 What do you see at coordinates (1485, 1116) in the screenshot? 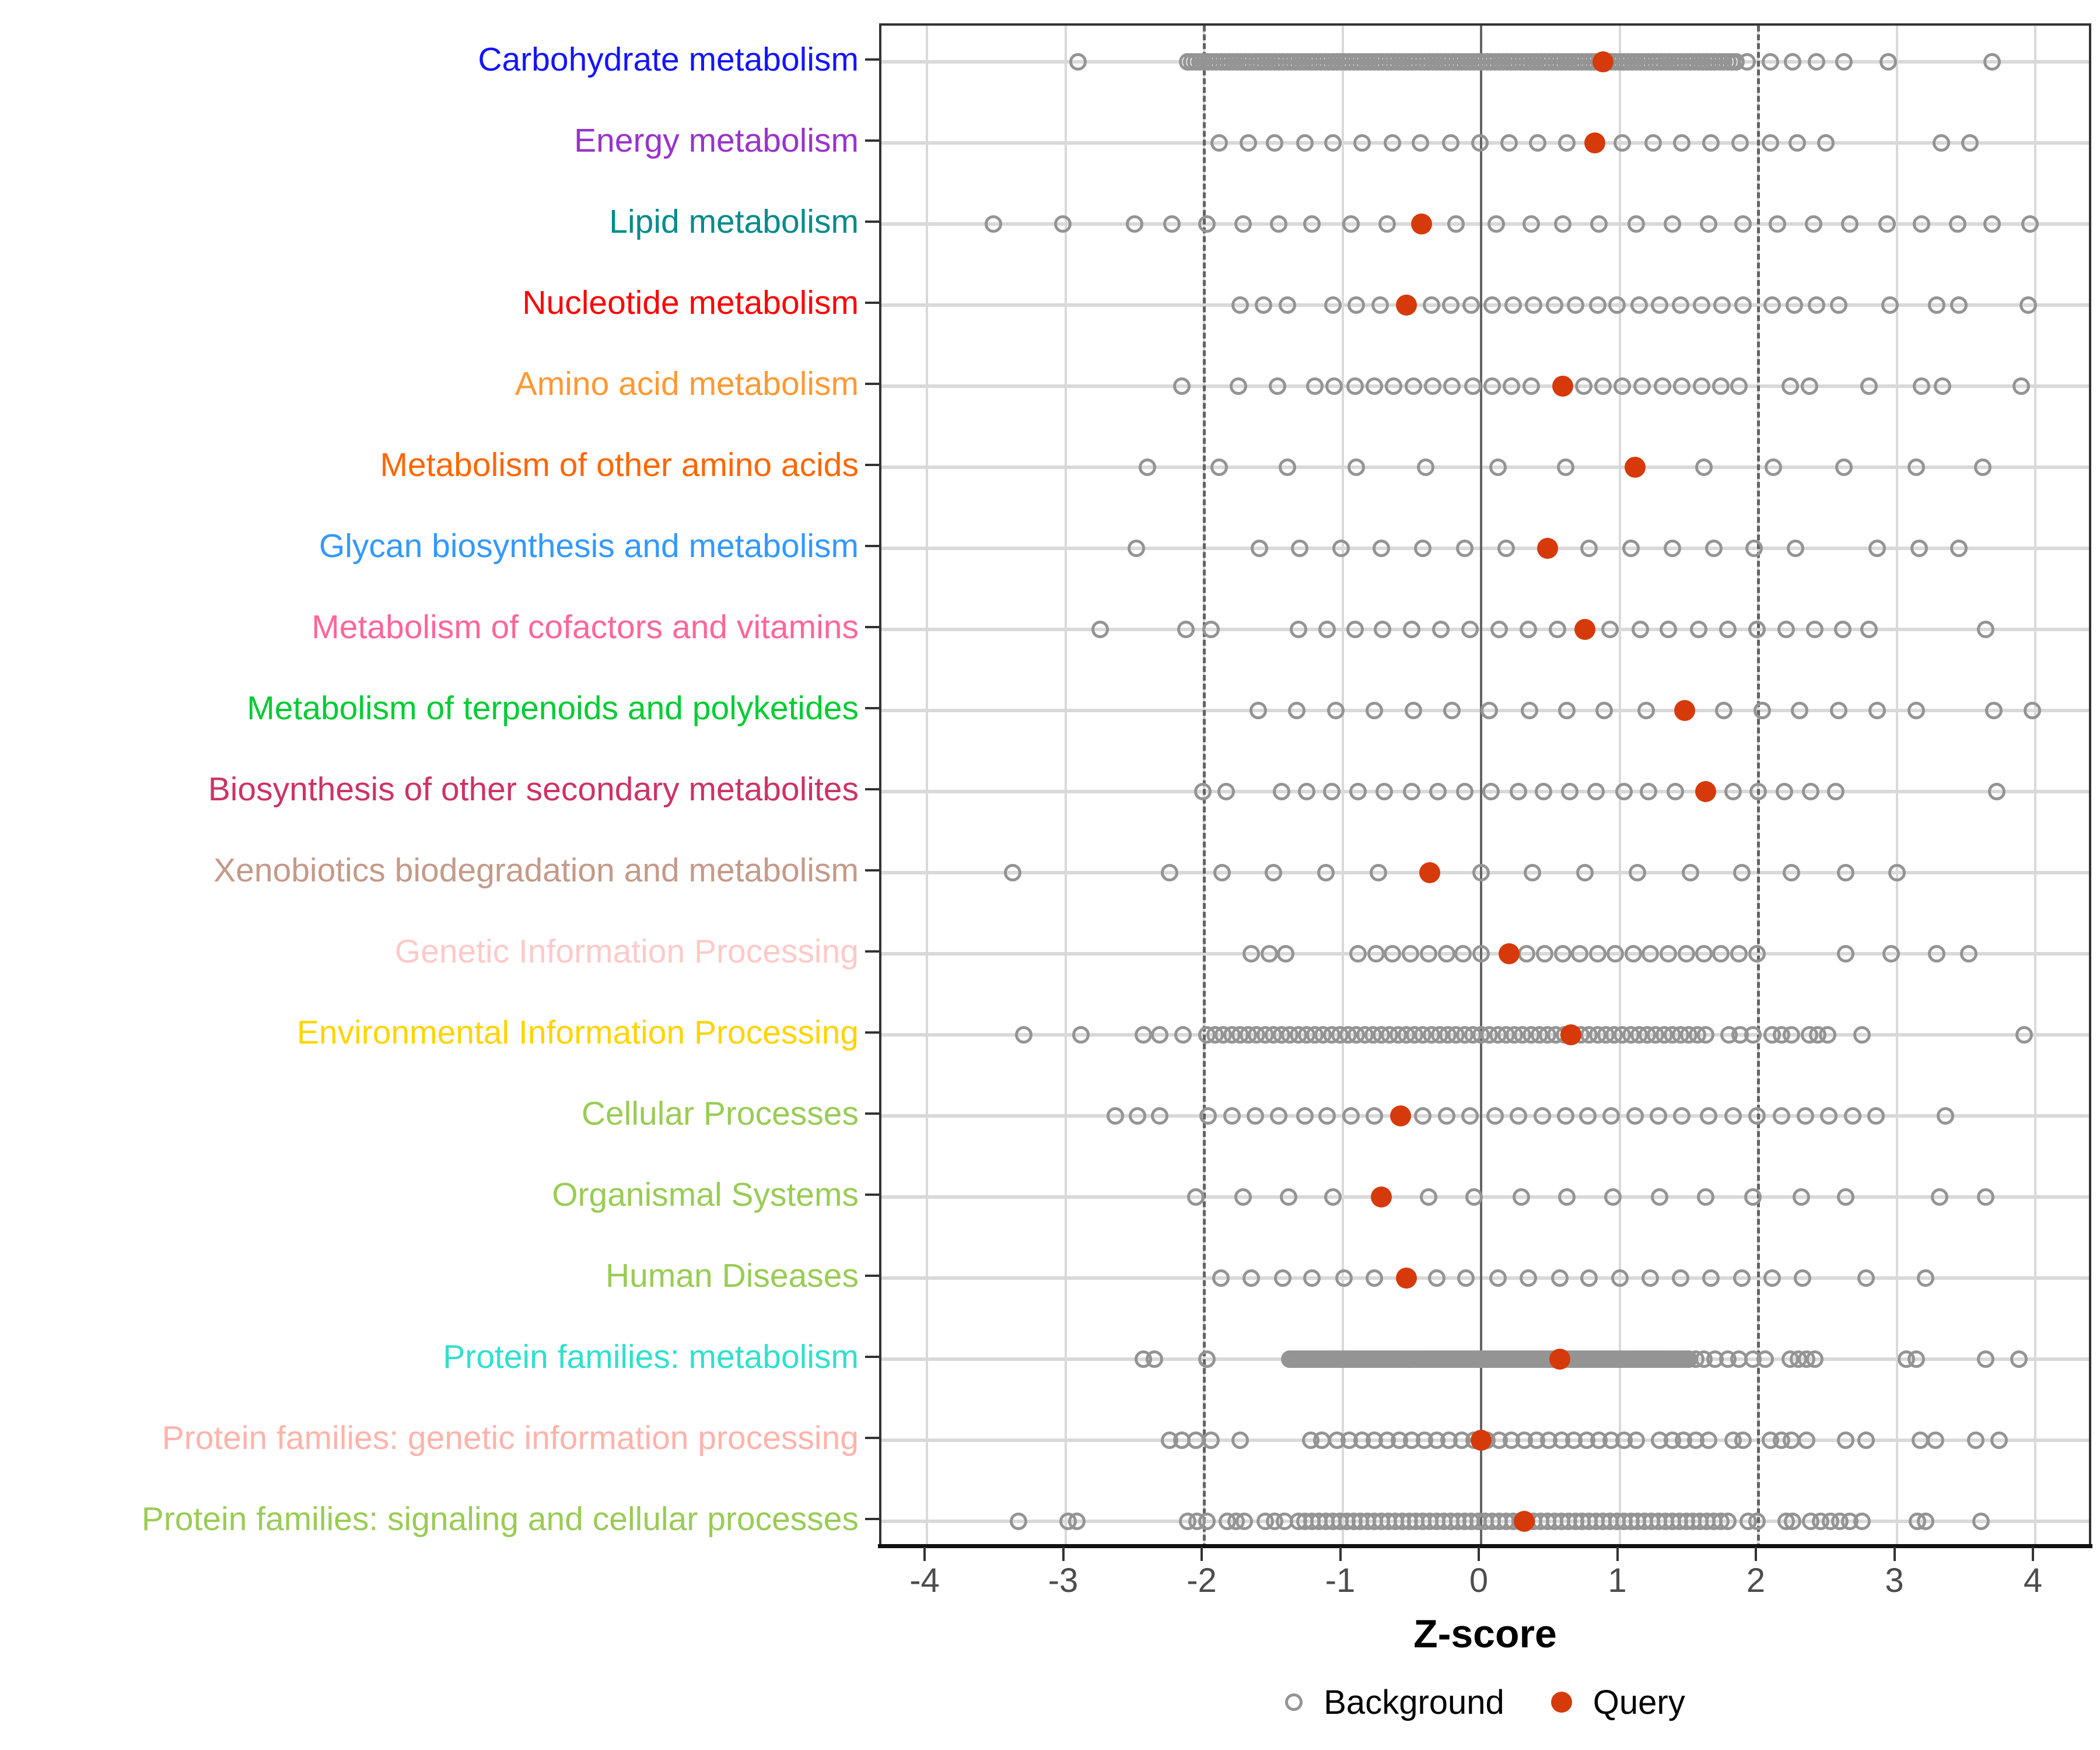
I see `row-gridline` at bounding box center [1485, 1116].